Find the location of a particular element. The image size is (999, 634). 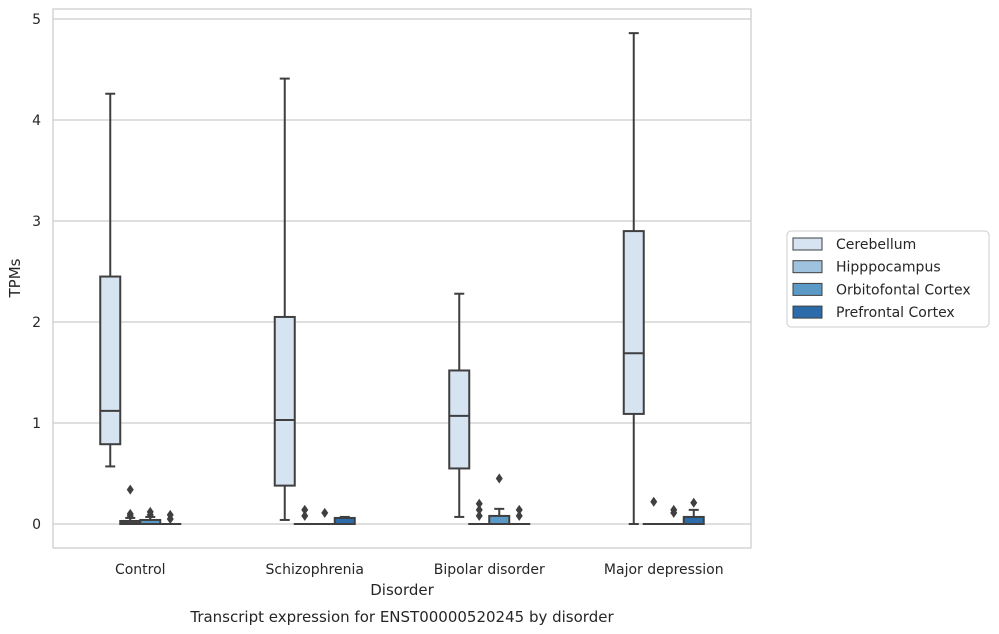

x-axis-title: Disorder is located at coordinates (402, 590).